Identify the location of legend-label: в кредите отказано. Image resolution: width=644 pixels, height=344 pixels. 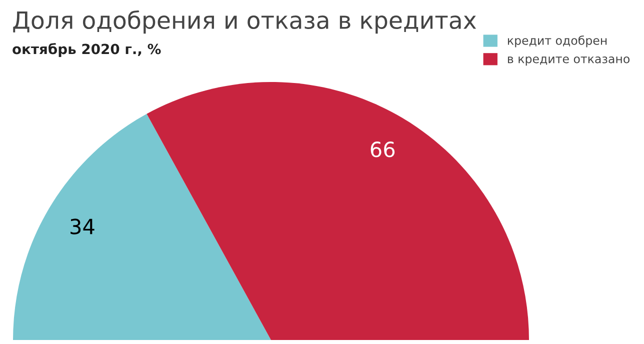
(569, 61).